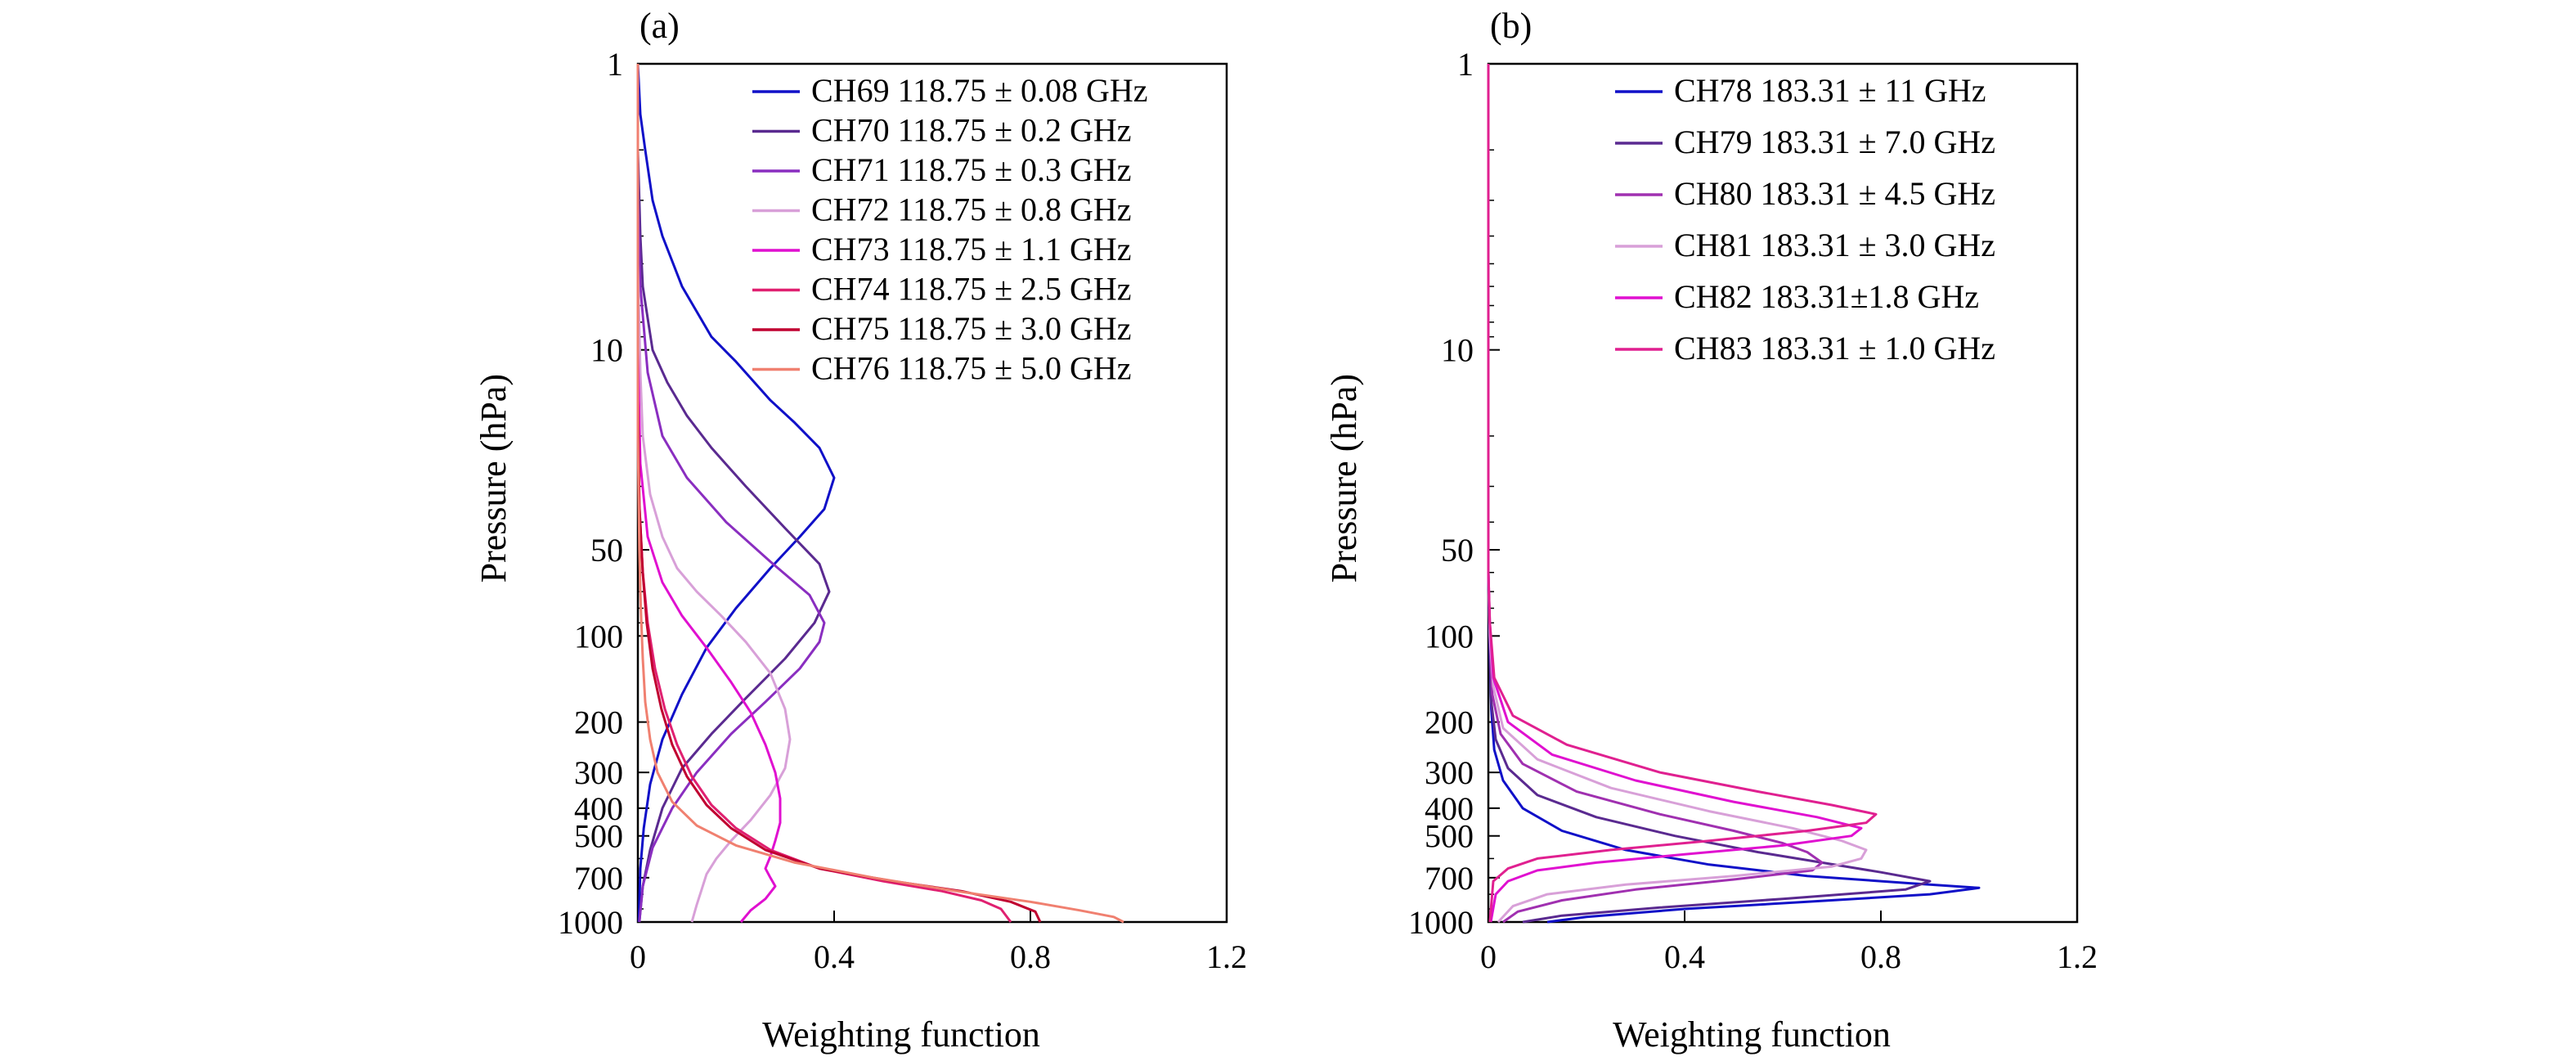 The width and height of the screenshot is (2576, 1057). Describe the element at coordinates (971, 209) in the screenshot. I see `legend-entry: CH72 118.75 ± 0.8 GHz` at that location.